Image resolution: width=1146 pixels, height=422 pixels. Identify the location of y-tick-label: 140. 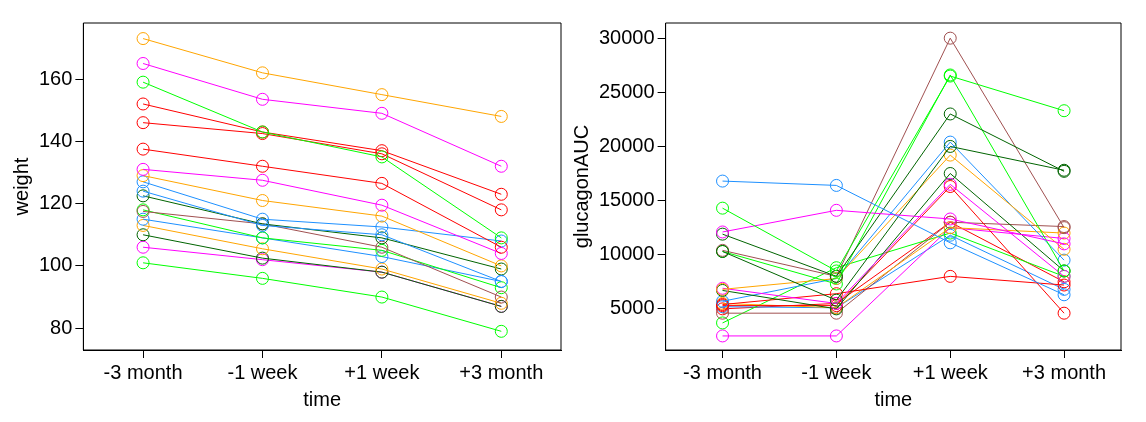
(55, 139).